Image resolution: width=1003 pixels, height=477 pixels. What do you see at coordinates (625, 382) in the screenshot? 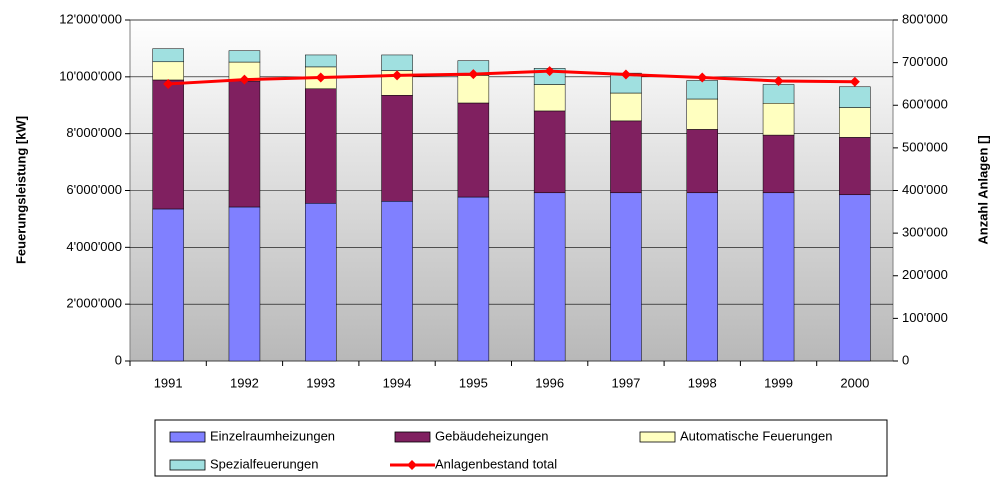
I see `x-tick-label: 1997` at bounding box center [625, 382].